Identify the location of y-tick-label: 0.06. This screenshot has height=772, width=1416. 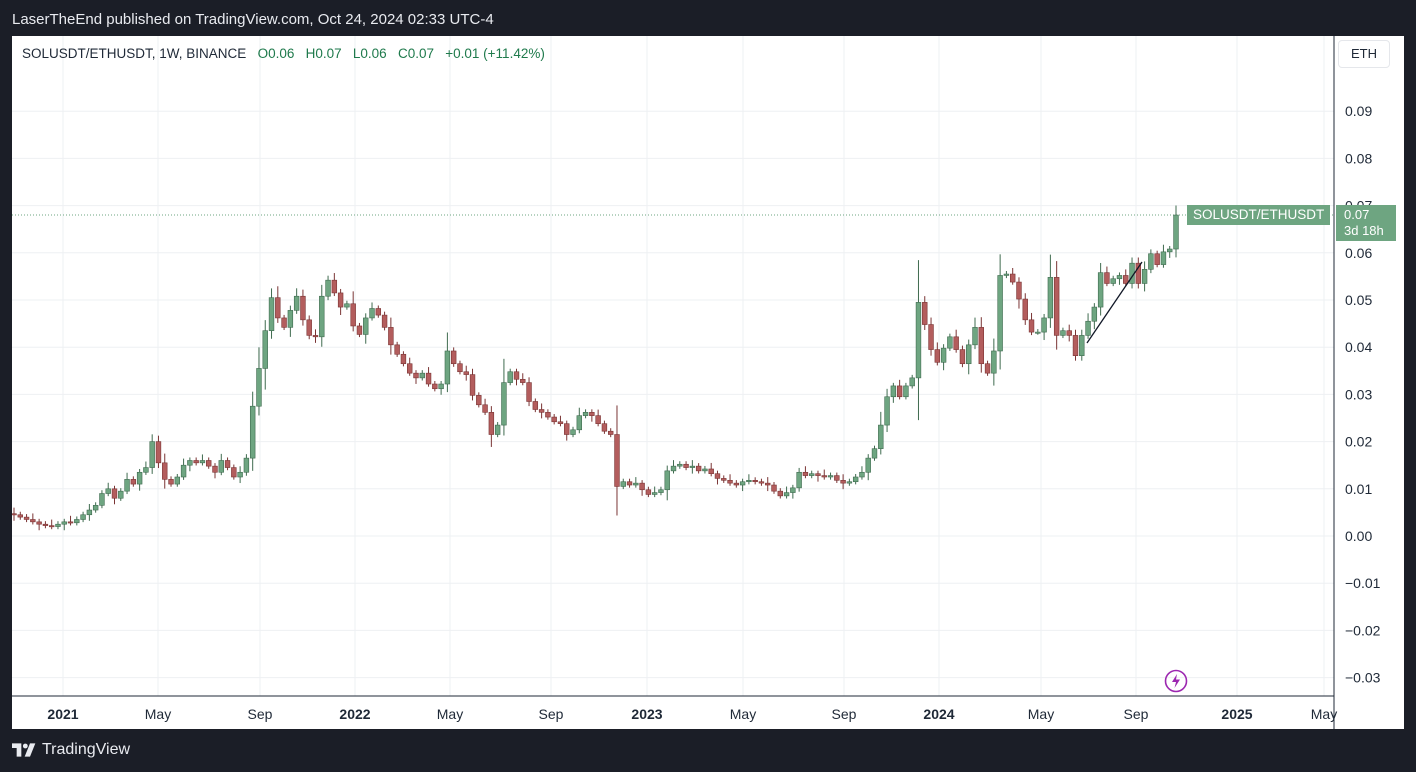
(1358, 253).